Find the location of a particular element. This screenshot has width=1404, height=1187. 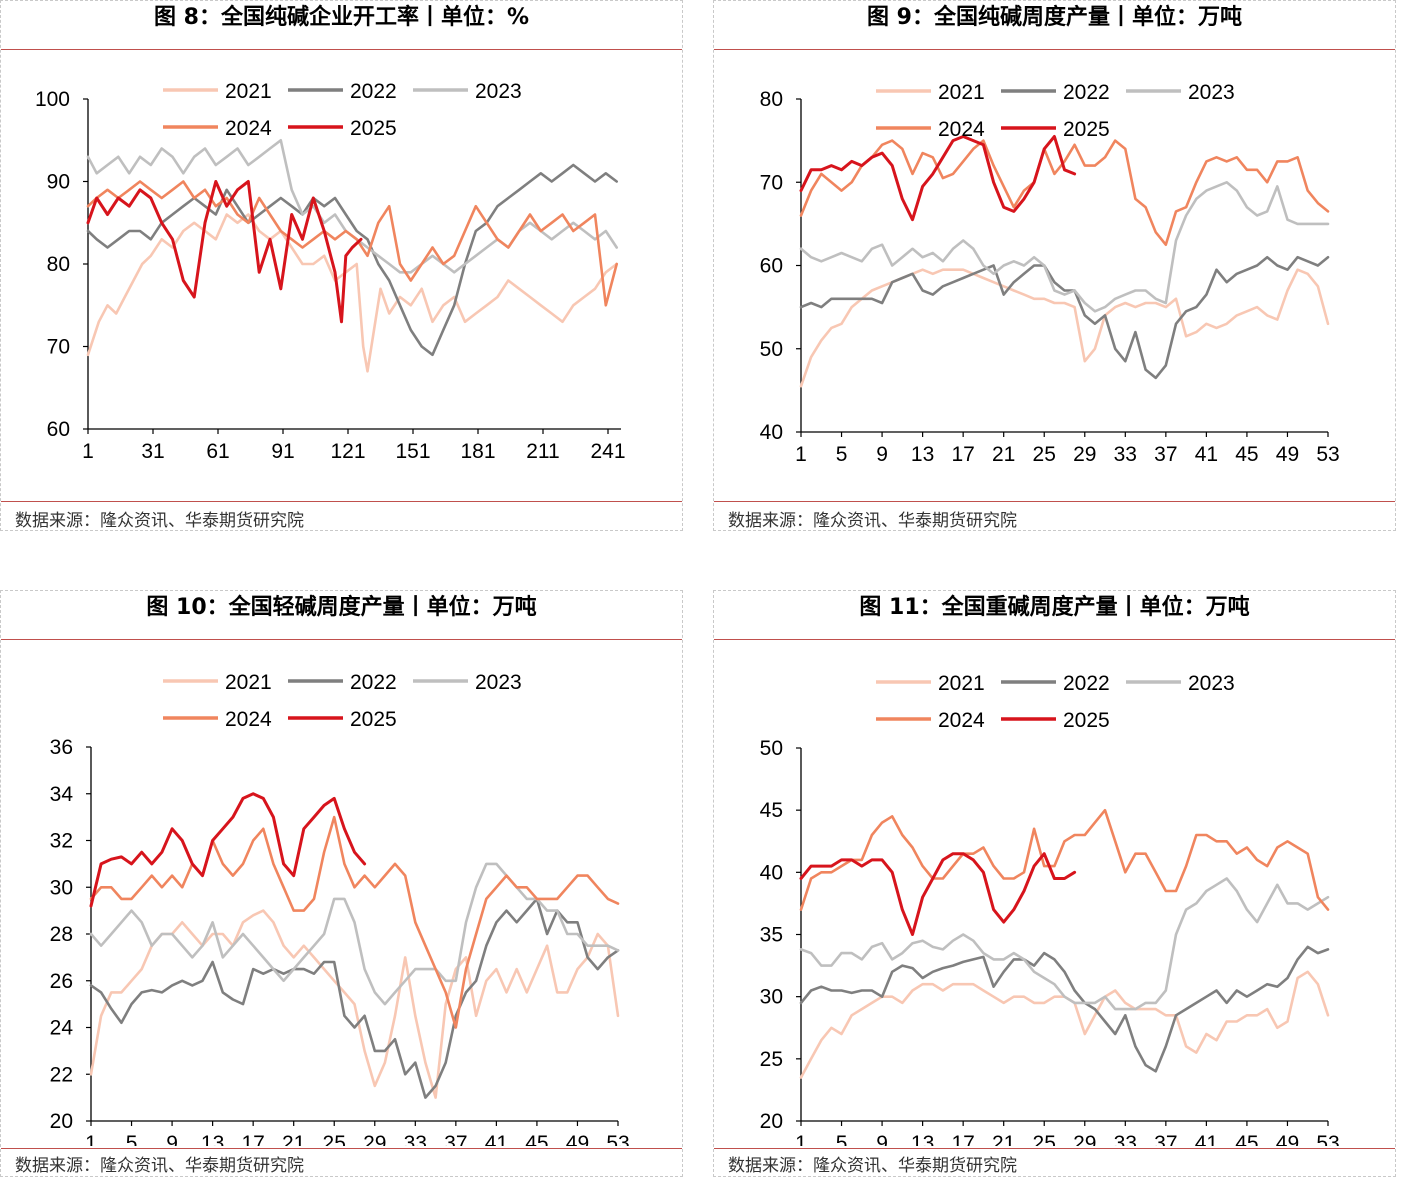

x-tick-label: 91 is located at coordinates (282, 451).